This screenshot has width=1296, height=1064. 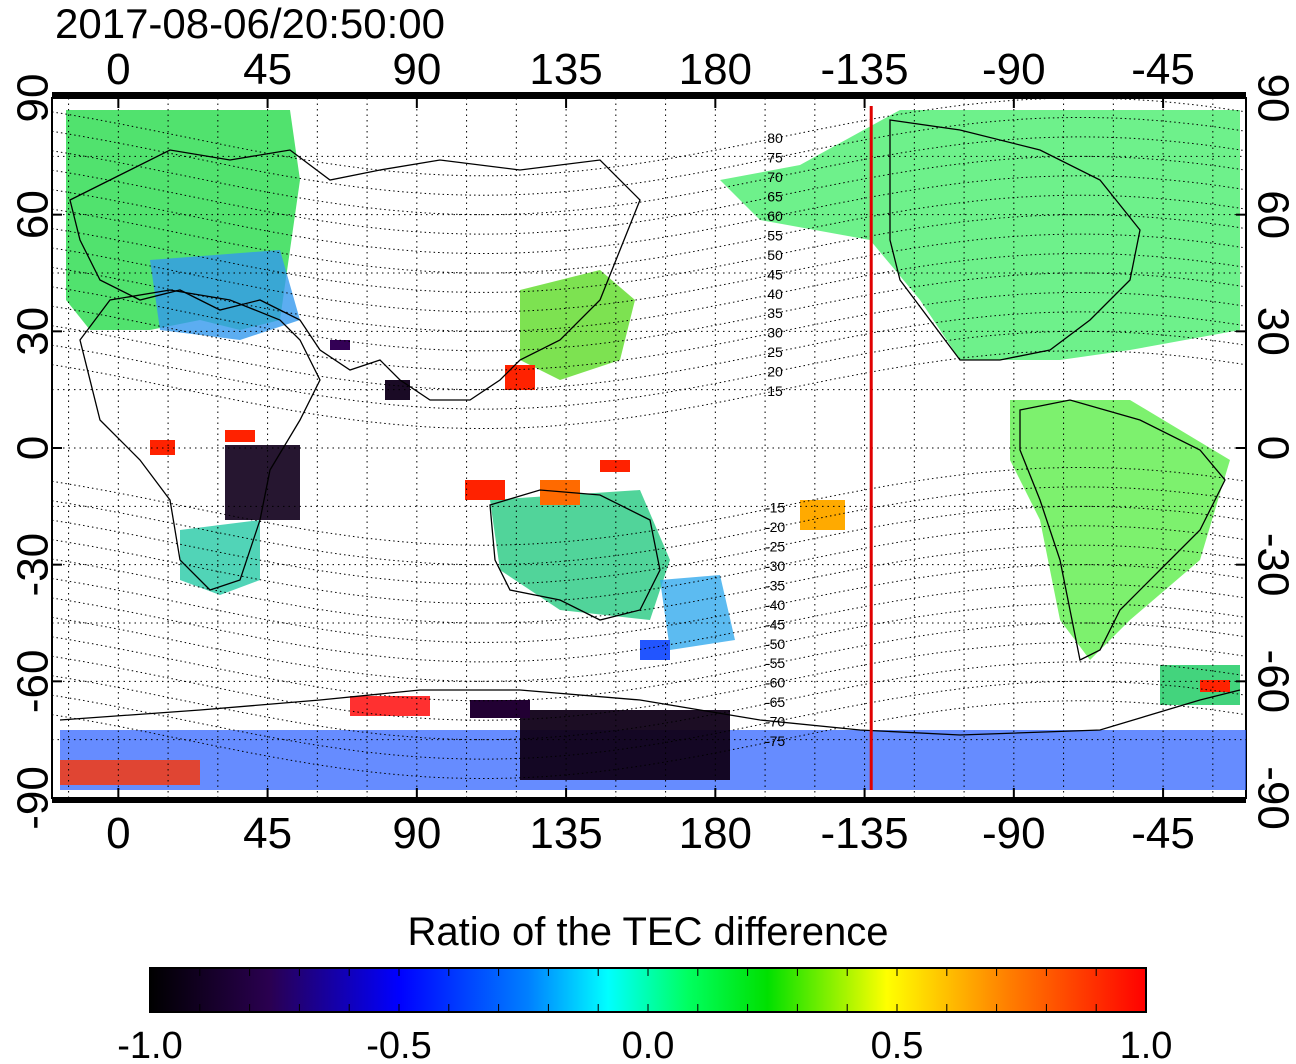 What do you see at coordinates (130, 772) in the screenshot?
I see `tec-region-antarctic-weddell` at bounding box center [130, 772].